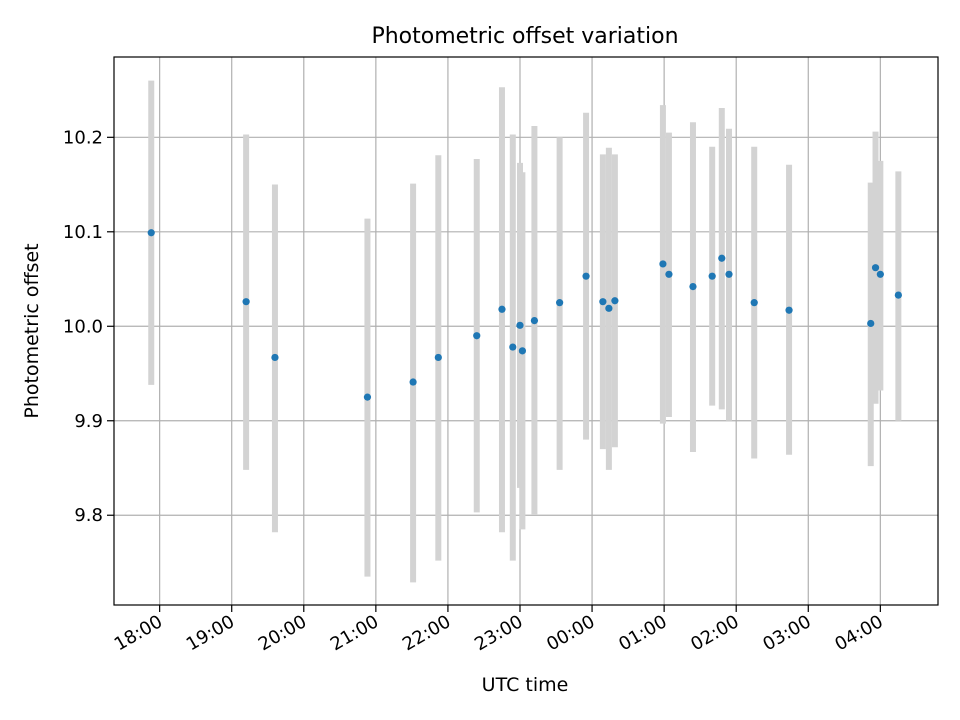  Describe the element at coordinates (83, 137) in the screenshot. I see `y-tick-label: 10.2` at that location.